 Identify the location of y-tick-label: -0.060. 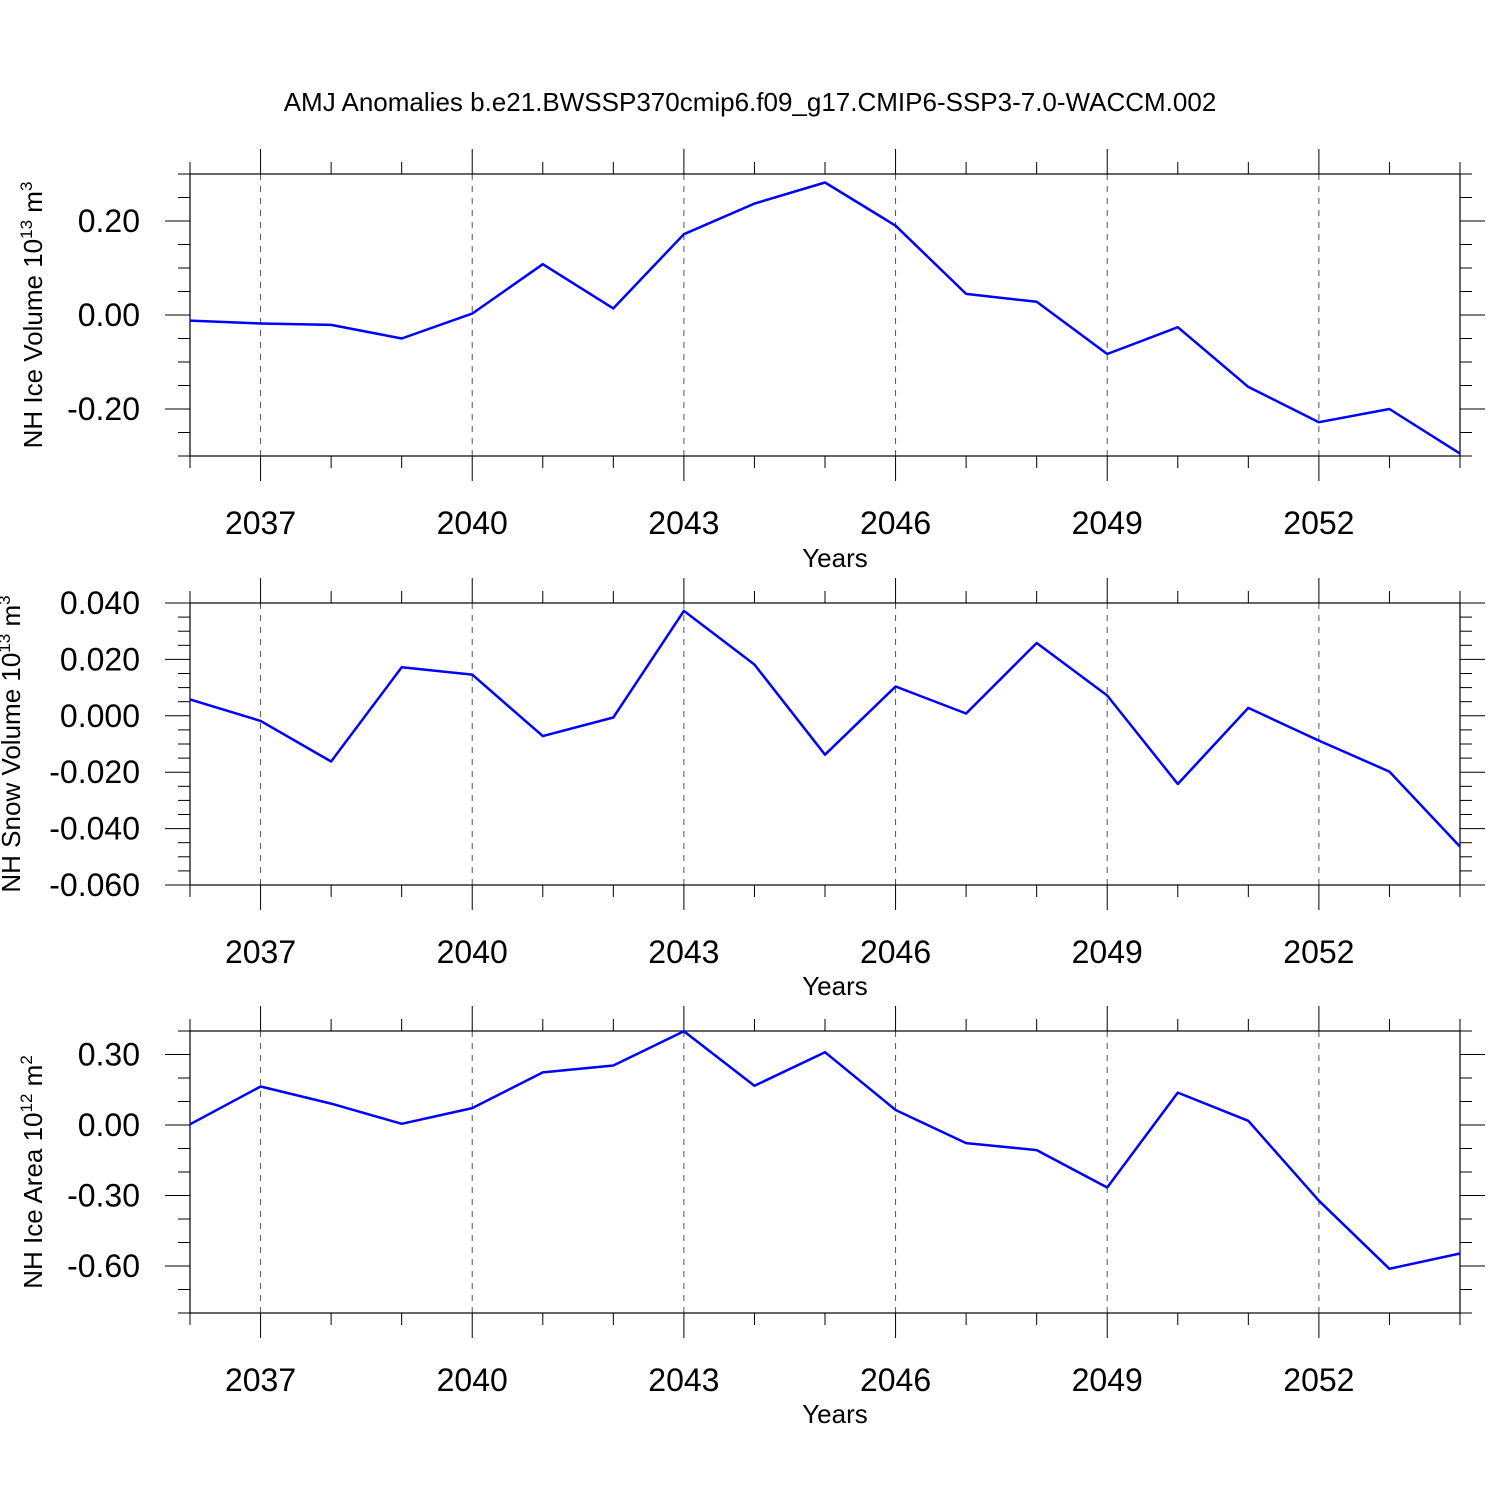
(94, 885).